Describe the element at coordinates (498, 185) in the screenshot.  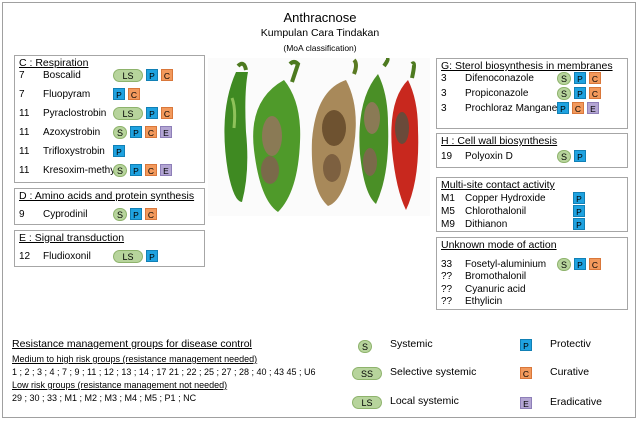
I see `group-title: Multi-site contact activity` at that location.